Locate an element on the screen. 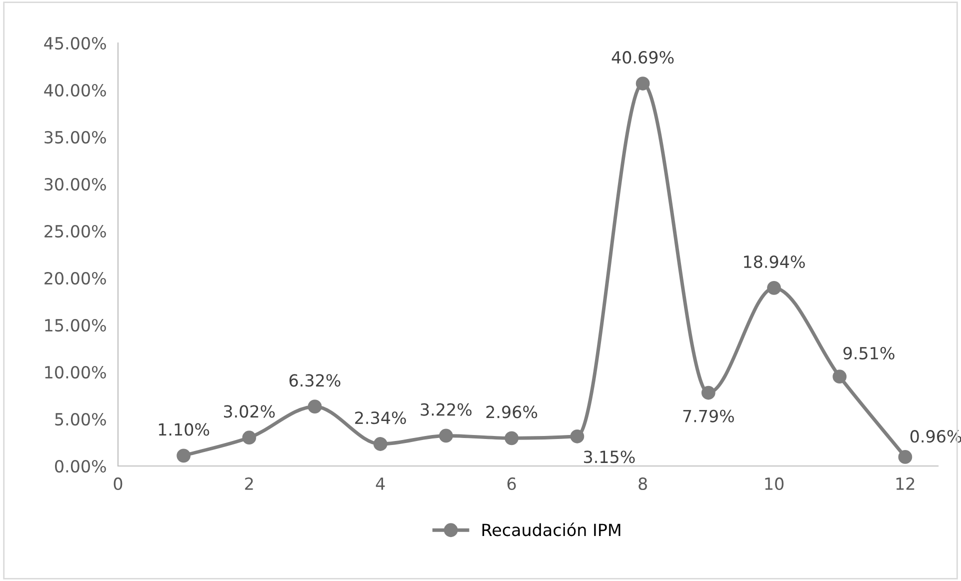 The height and width of the screenshot is (581, 961). data-label: 3.15% is located at coordinates (609, 457).